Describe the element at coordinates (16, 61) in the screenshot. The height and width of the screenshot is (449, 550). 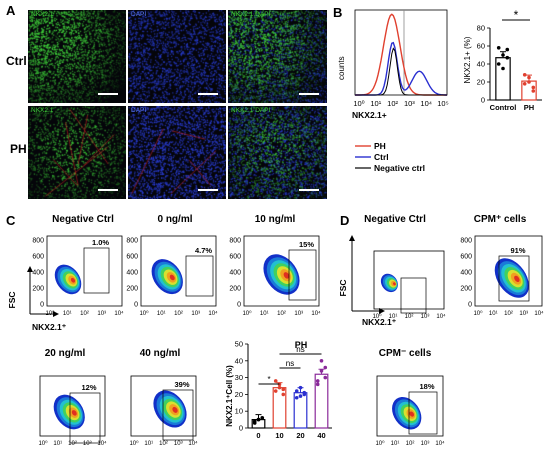
I see `row-label-ctrl: Ctrl` at that location.